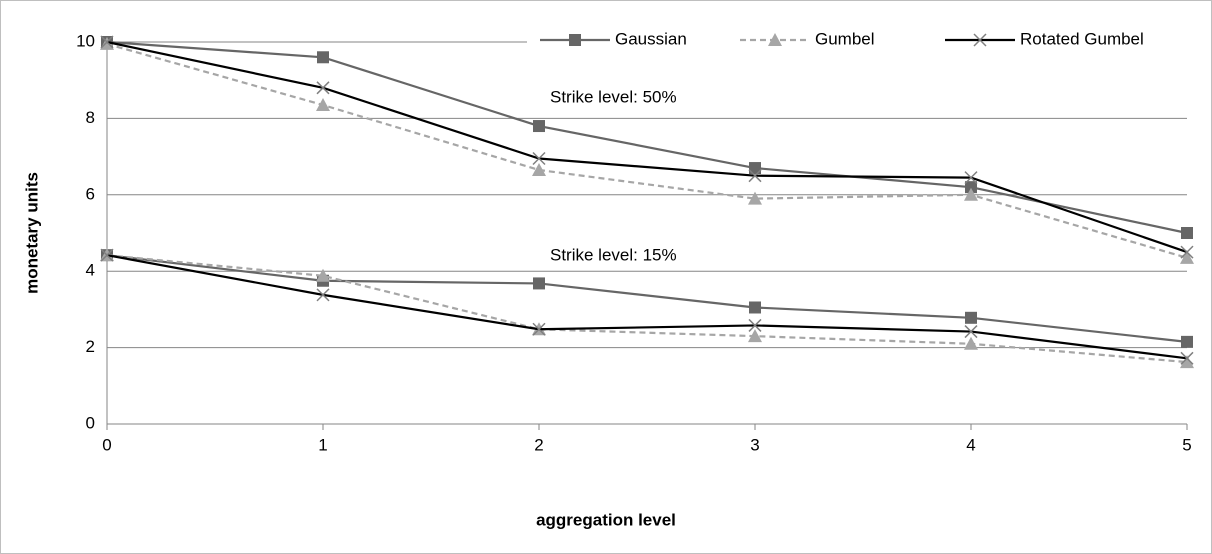 The width and height of the screenshot is (1212, 554). I want to click on x-tick-label: 5, so click(1186, 444).